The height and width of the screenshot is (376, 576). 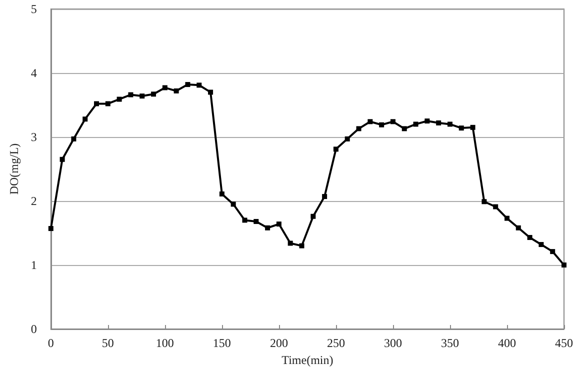 I want to click on y-tick-label: 3, so click(x=33, y=137).